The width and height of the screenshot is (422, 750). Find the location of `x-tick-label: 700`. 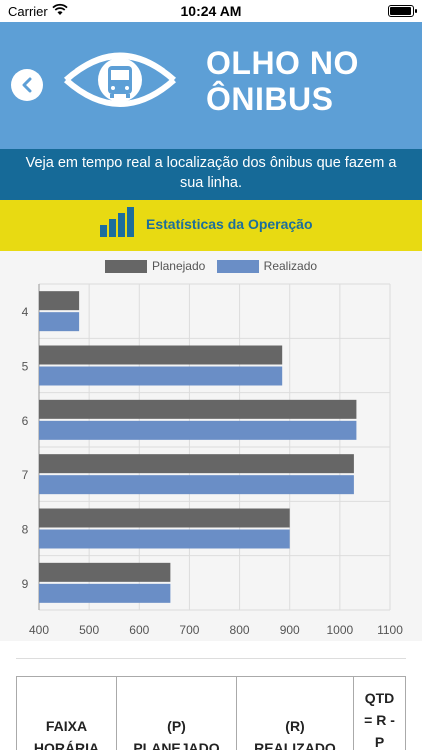

x-tick-label: 700 is located at coordinates (189, 630).